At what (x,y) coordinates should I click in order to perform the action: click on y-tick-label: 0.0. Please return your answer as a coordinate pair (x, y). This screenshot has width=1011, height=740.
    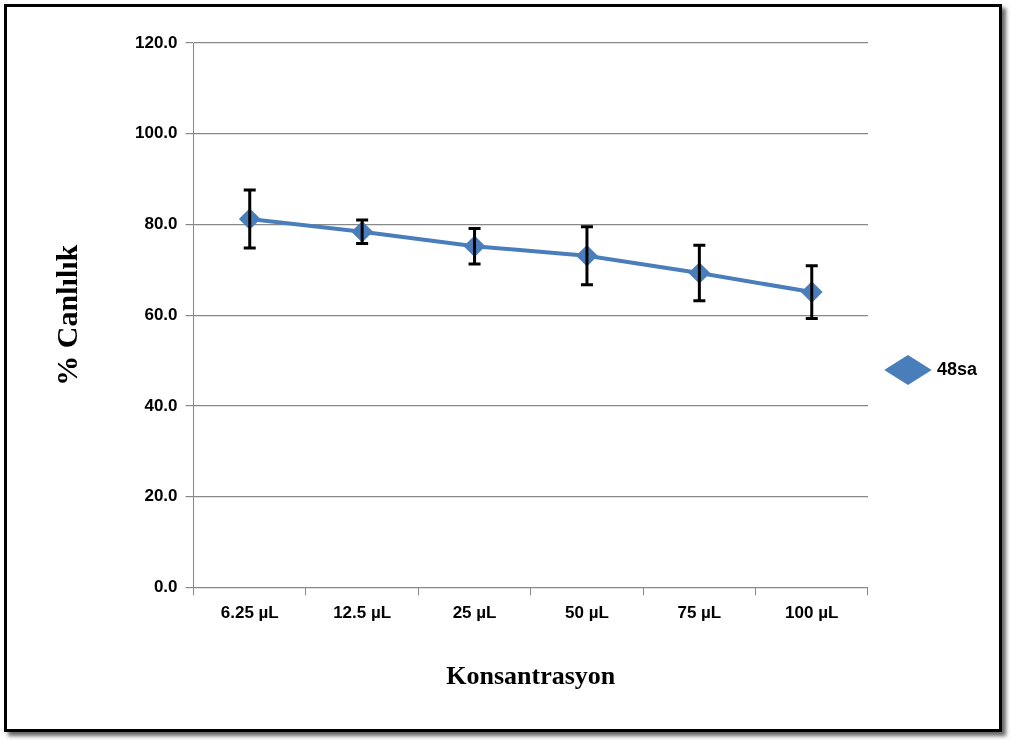
    Looking at the image, I should click on (165, 587).